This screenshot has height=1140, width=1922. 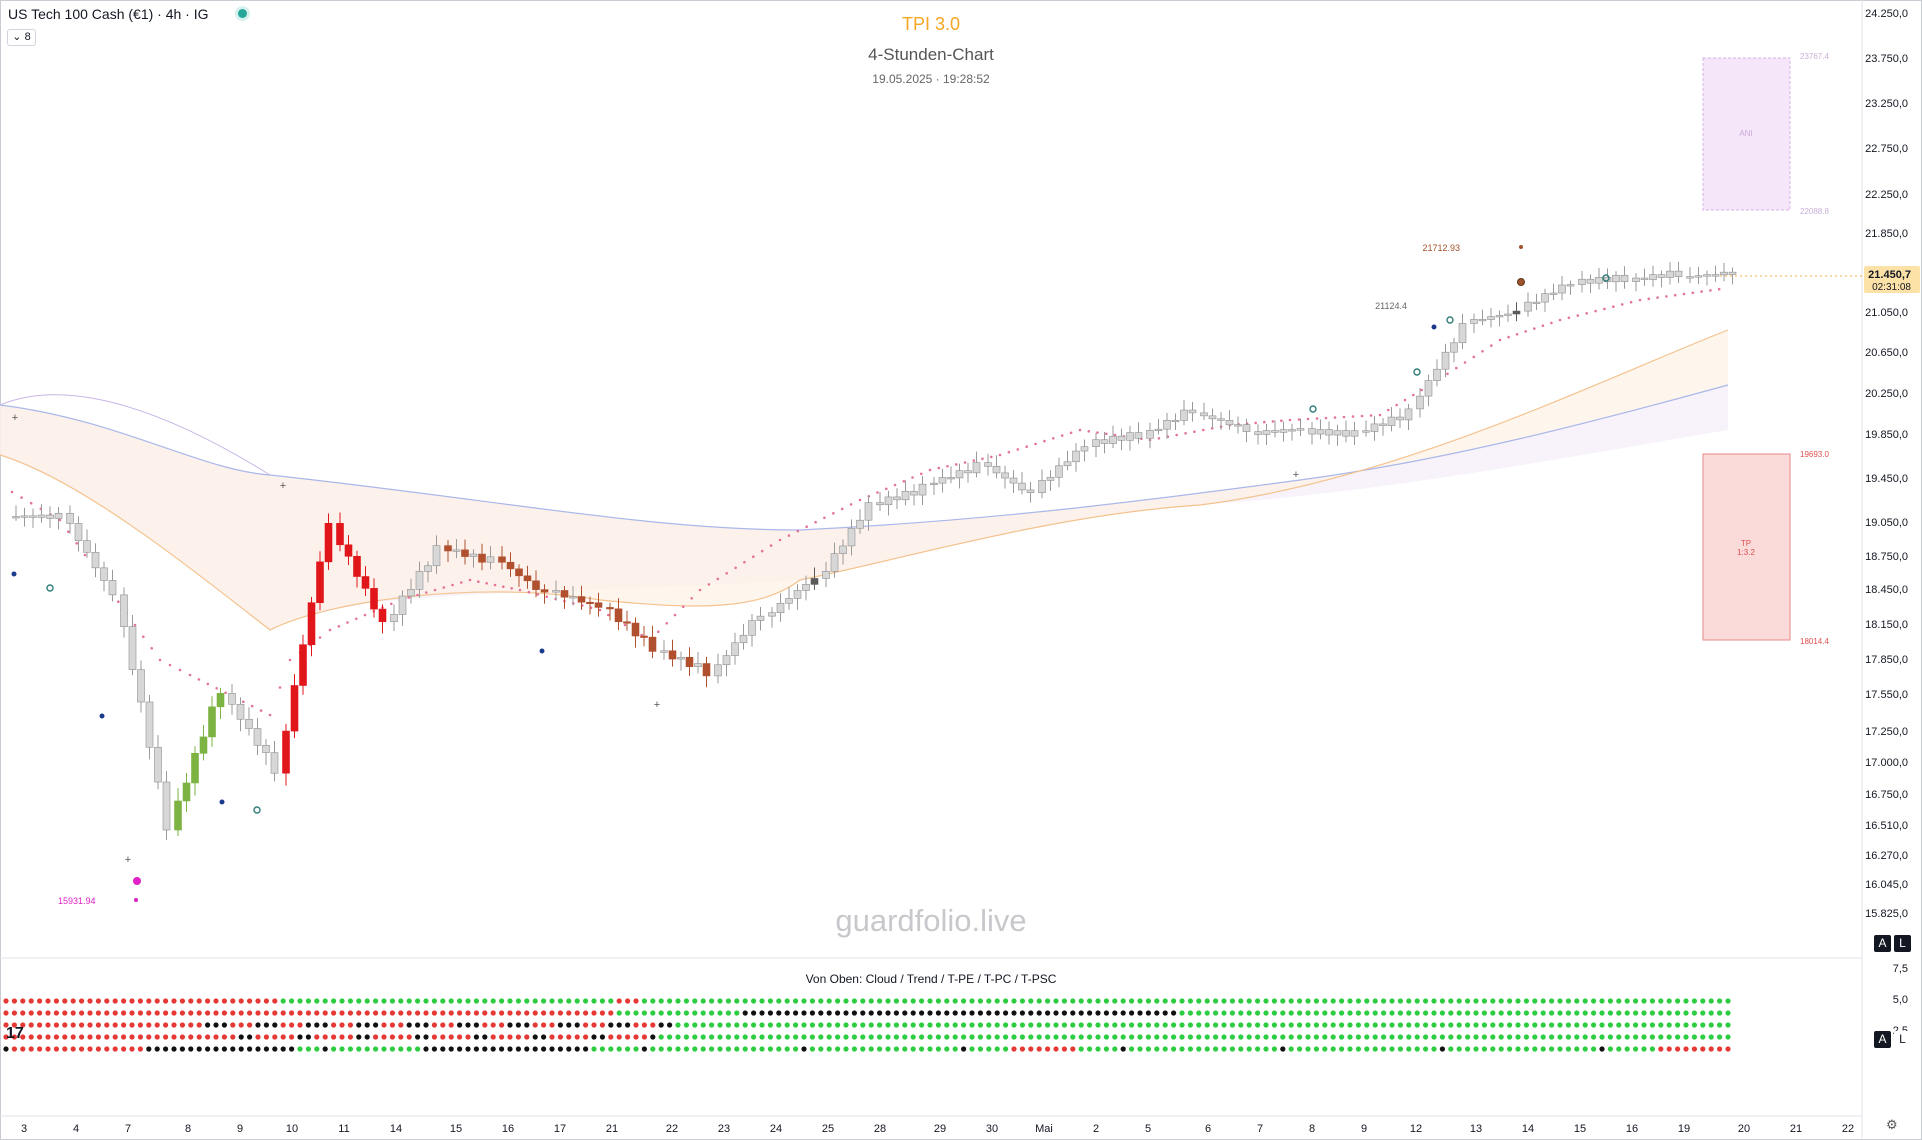 I want to click on symbol-legend: US Tech 100 Cash (€1) · 4h · IG, so click(x=128, y=14).